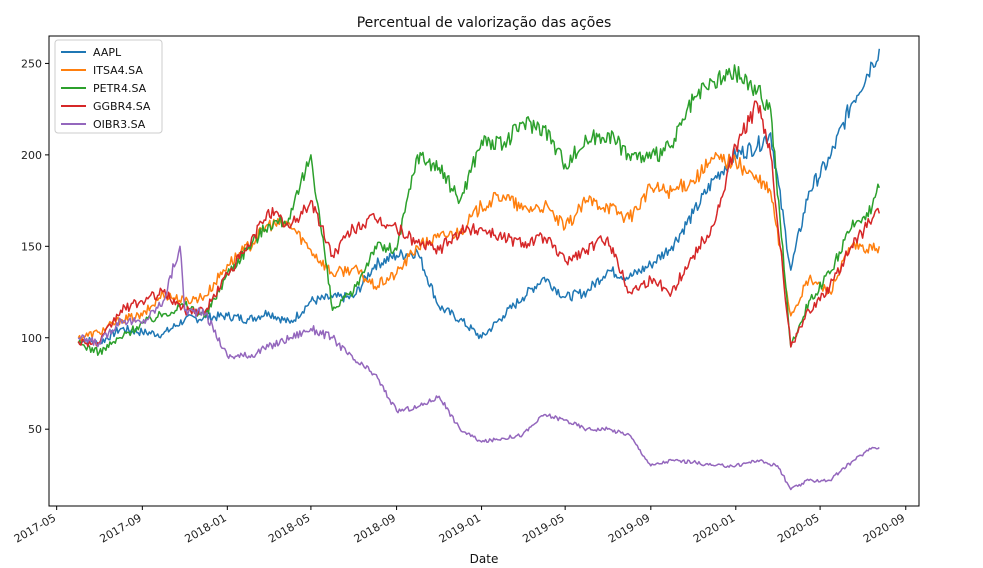 The height and width of the screenshot is (568, 983). I want to click on legend-box, so click(108, 86).